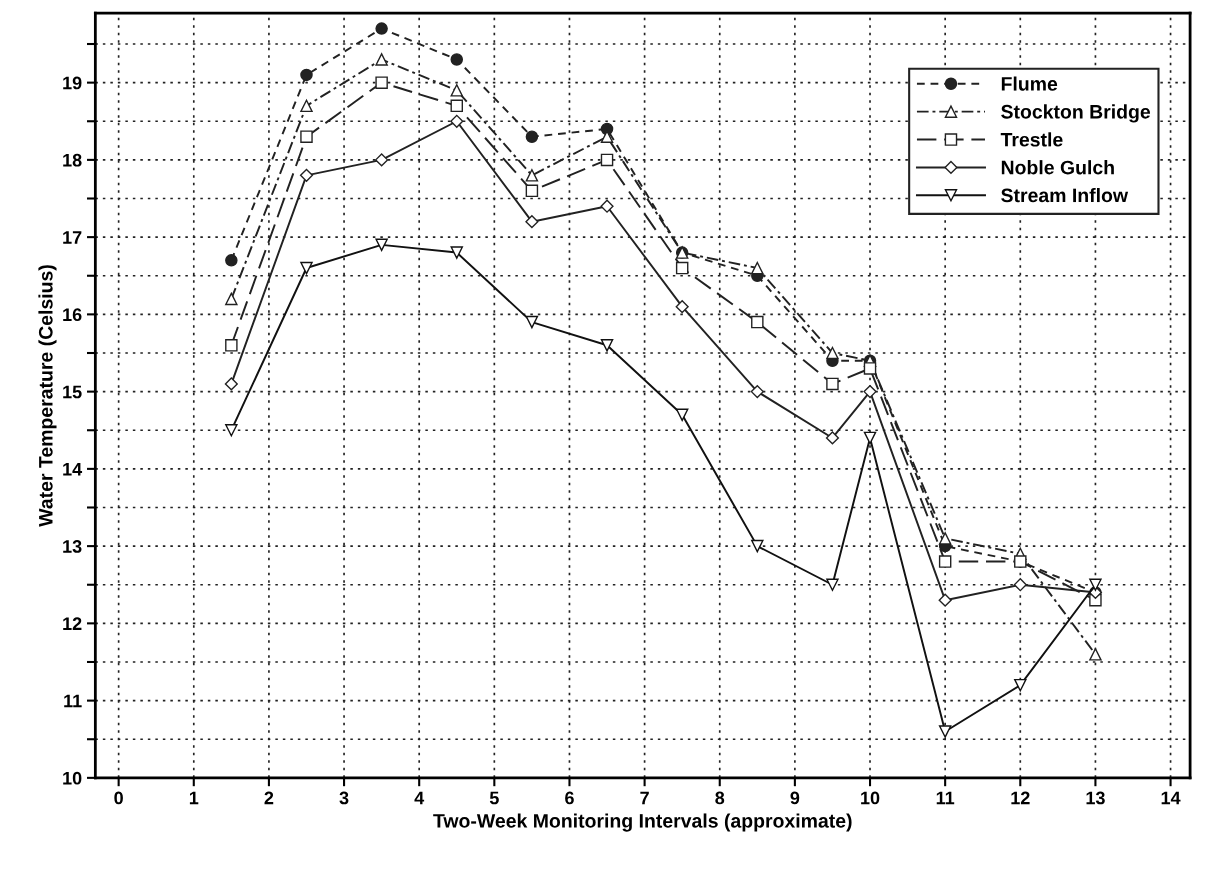 The image size is (1207, 874). Describe the element at coordinates (720, 798) in the screenshot. I see `x-tick-label: 8` at that location.